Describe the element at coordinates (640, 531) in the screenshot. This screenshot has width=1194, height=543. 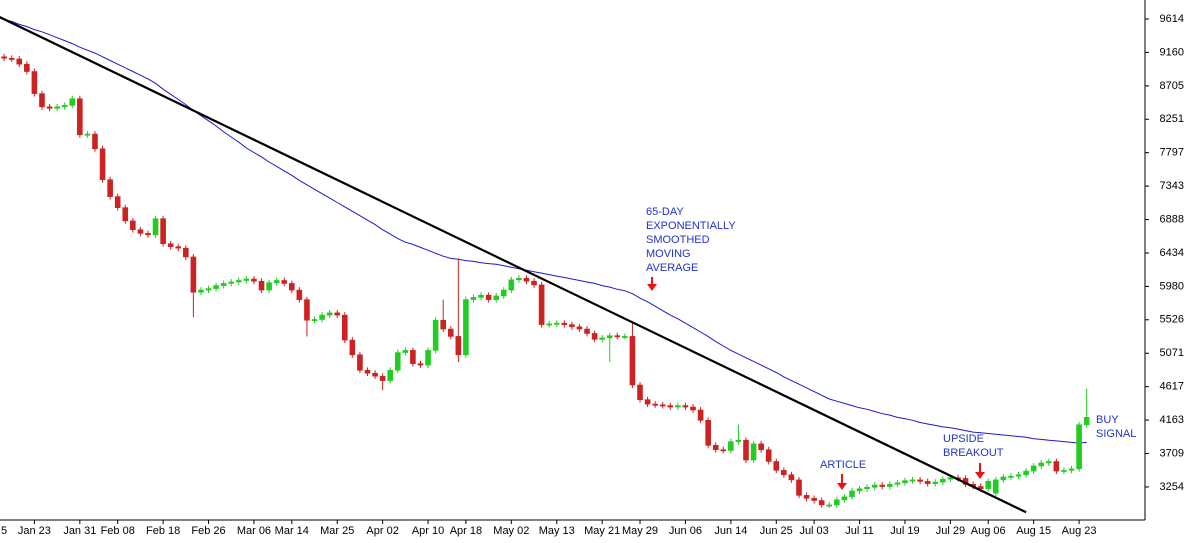
I see `x-tick-label: May 29` at that location.